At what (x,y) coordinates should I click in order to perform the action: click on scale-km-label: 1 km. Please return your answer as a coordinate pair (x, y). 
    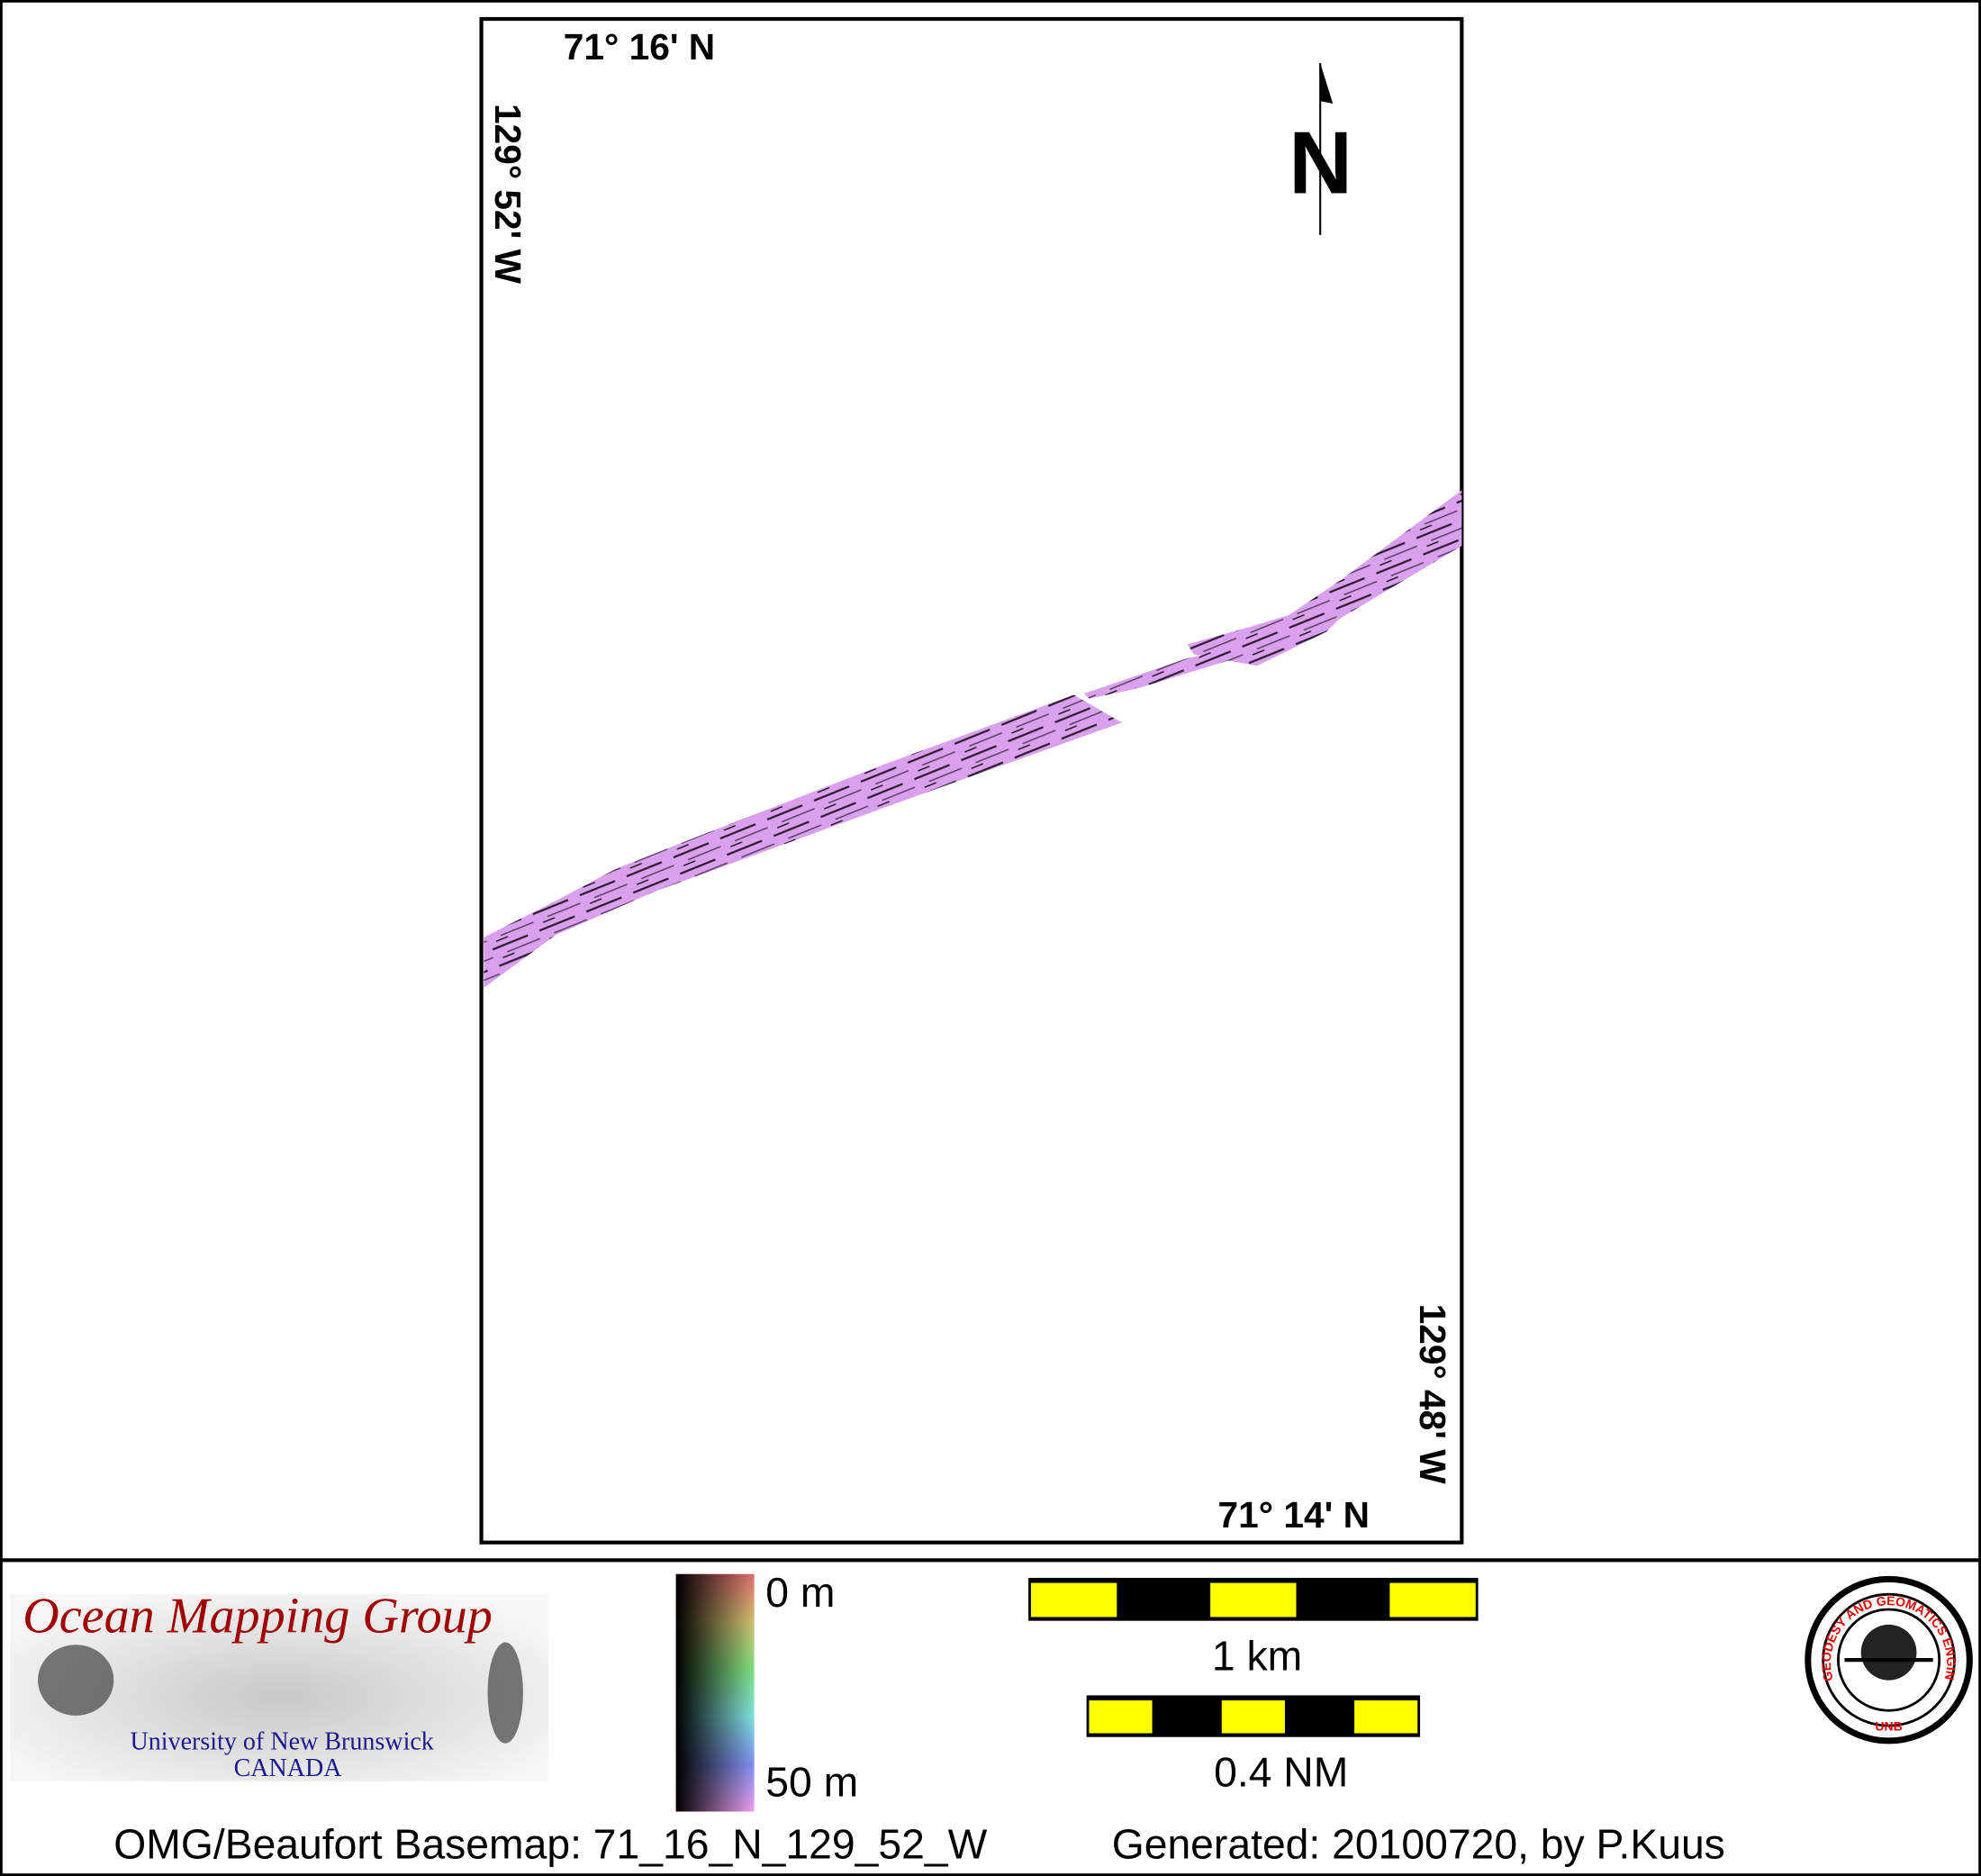
    Looking at the image, I should click on (1257, 1655).